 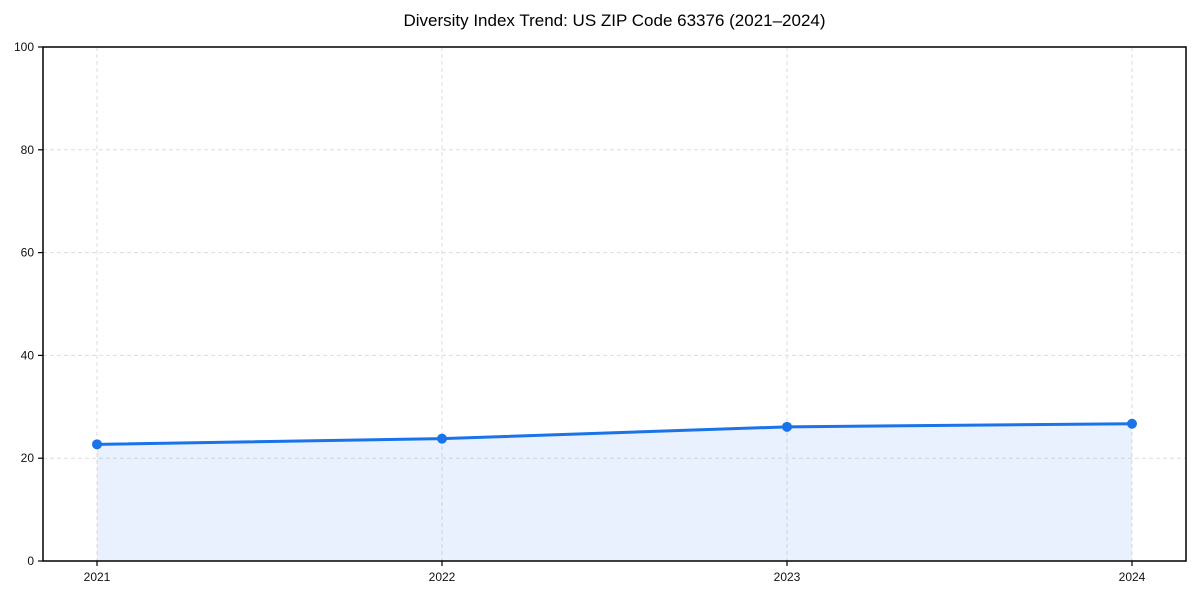 What do you see at coordinates (614, 434) in the screenshot?
I see `trend-line` at bounding box center [614, 434].